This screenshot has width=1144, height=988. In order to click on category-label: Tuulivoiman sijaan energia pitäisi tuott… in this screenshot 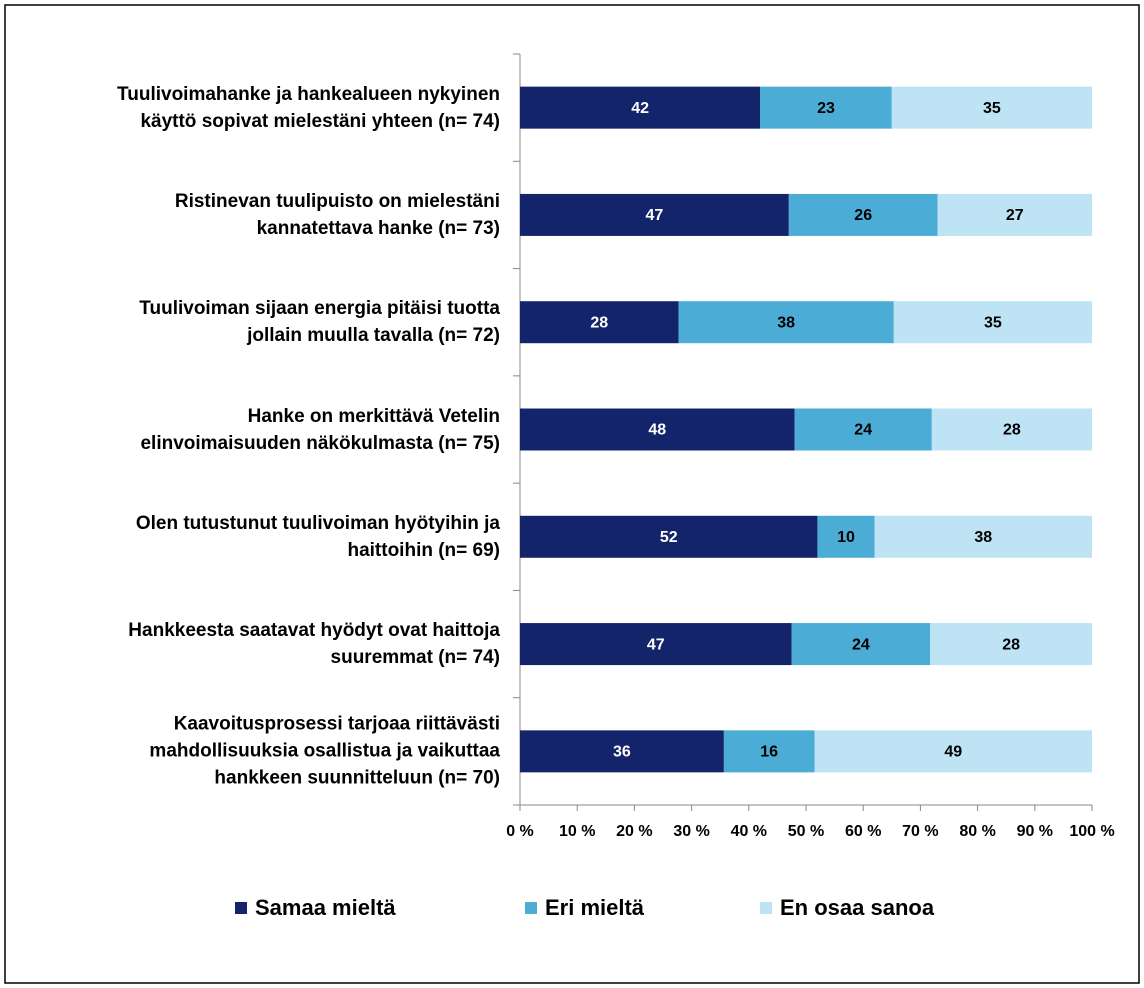, I will do `click(319, 322)`.